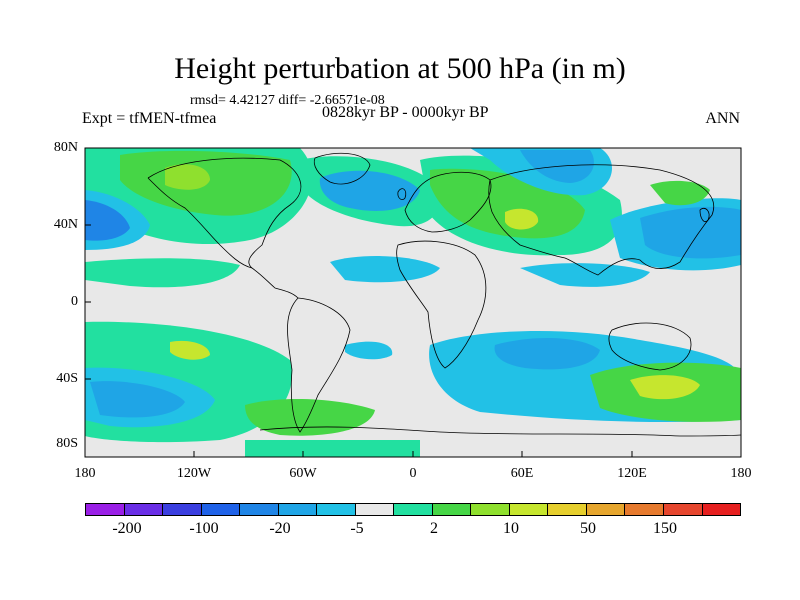 The height and width of the screenshot is (600, 800). I want to click on x-tick-label: 120E, so click(632, 473).